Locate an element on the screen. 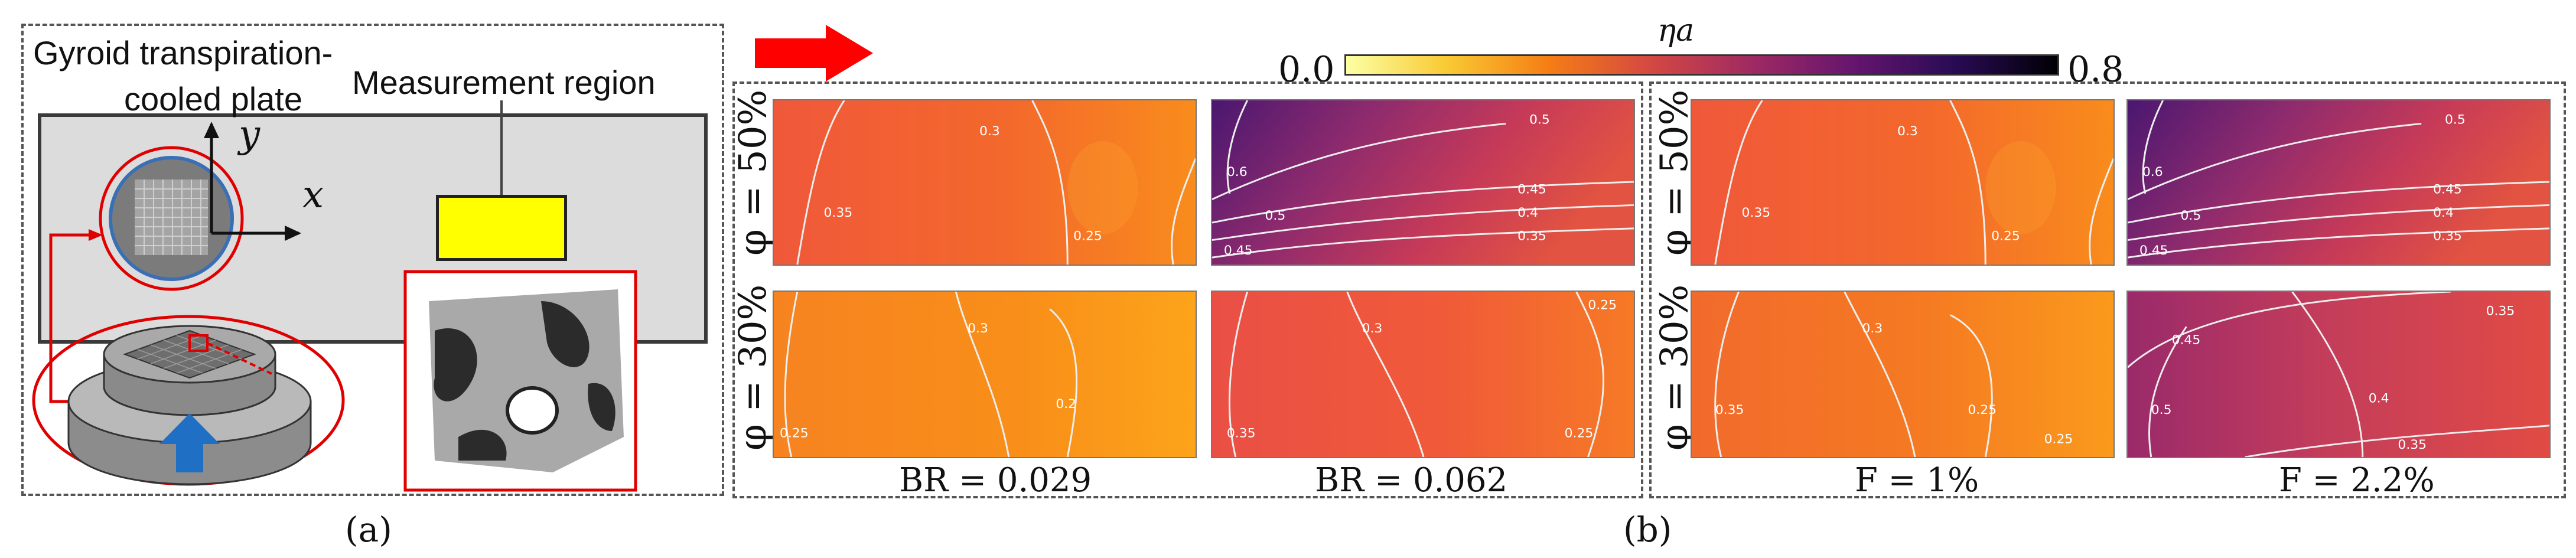 The height and width of the screenshot is (558, 2576). column-caption-br0062: BR = 0.062 is located at coordinates (1412, 480).